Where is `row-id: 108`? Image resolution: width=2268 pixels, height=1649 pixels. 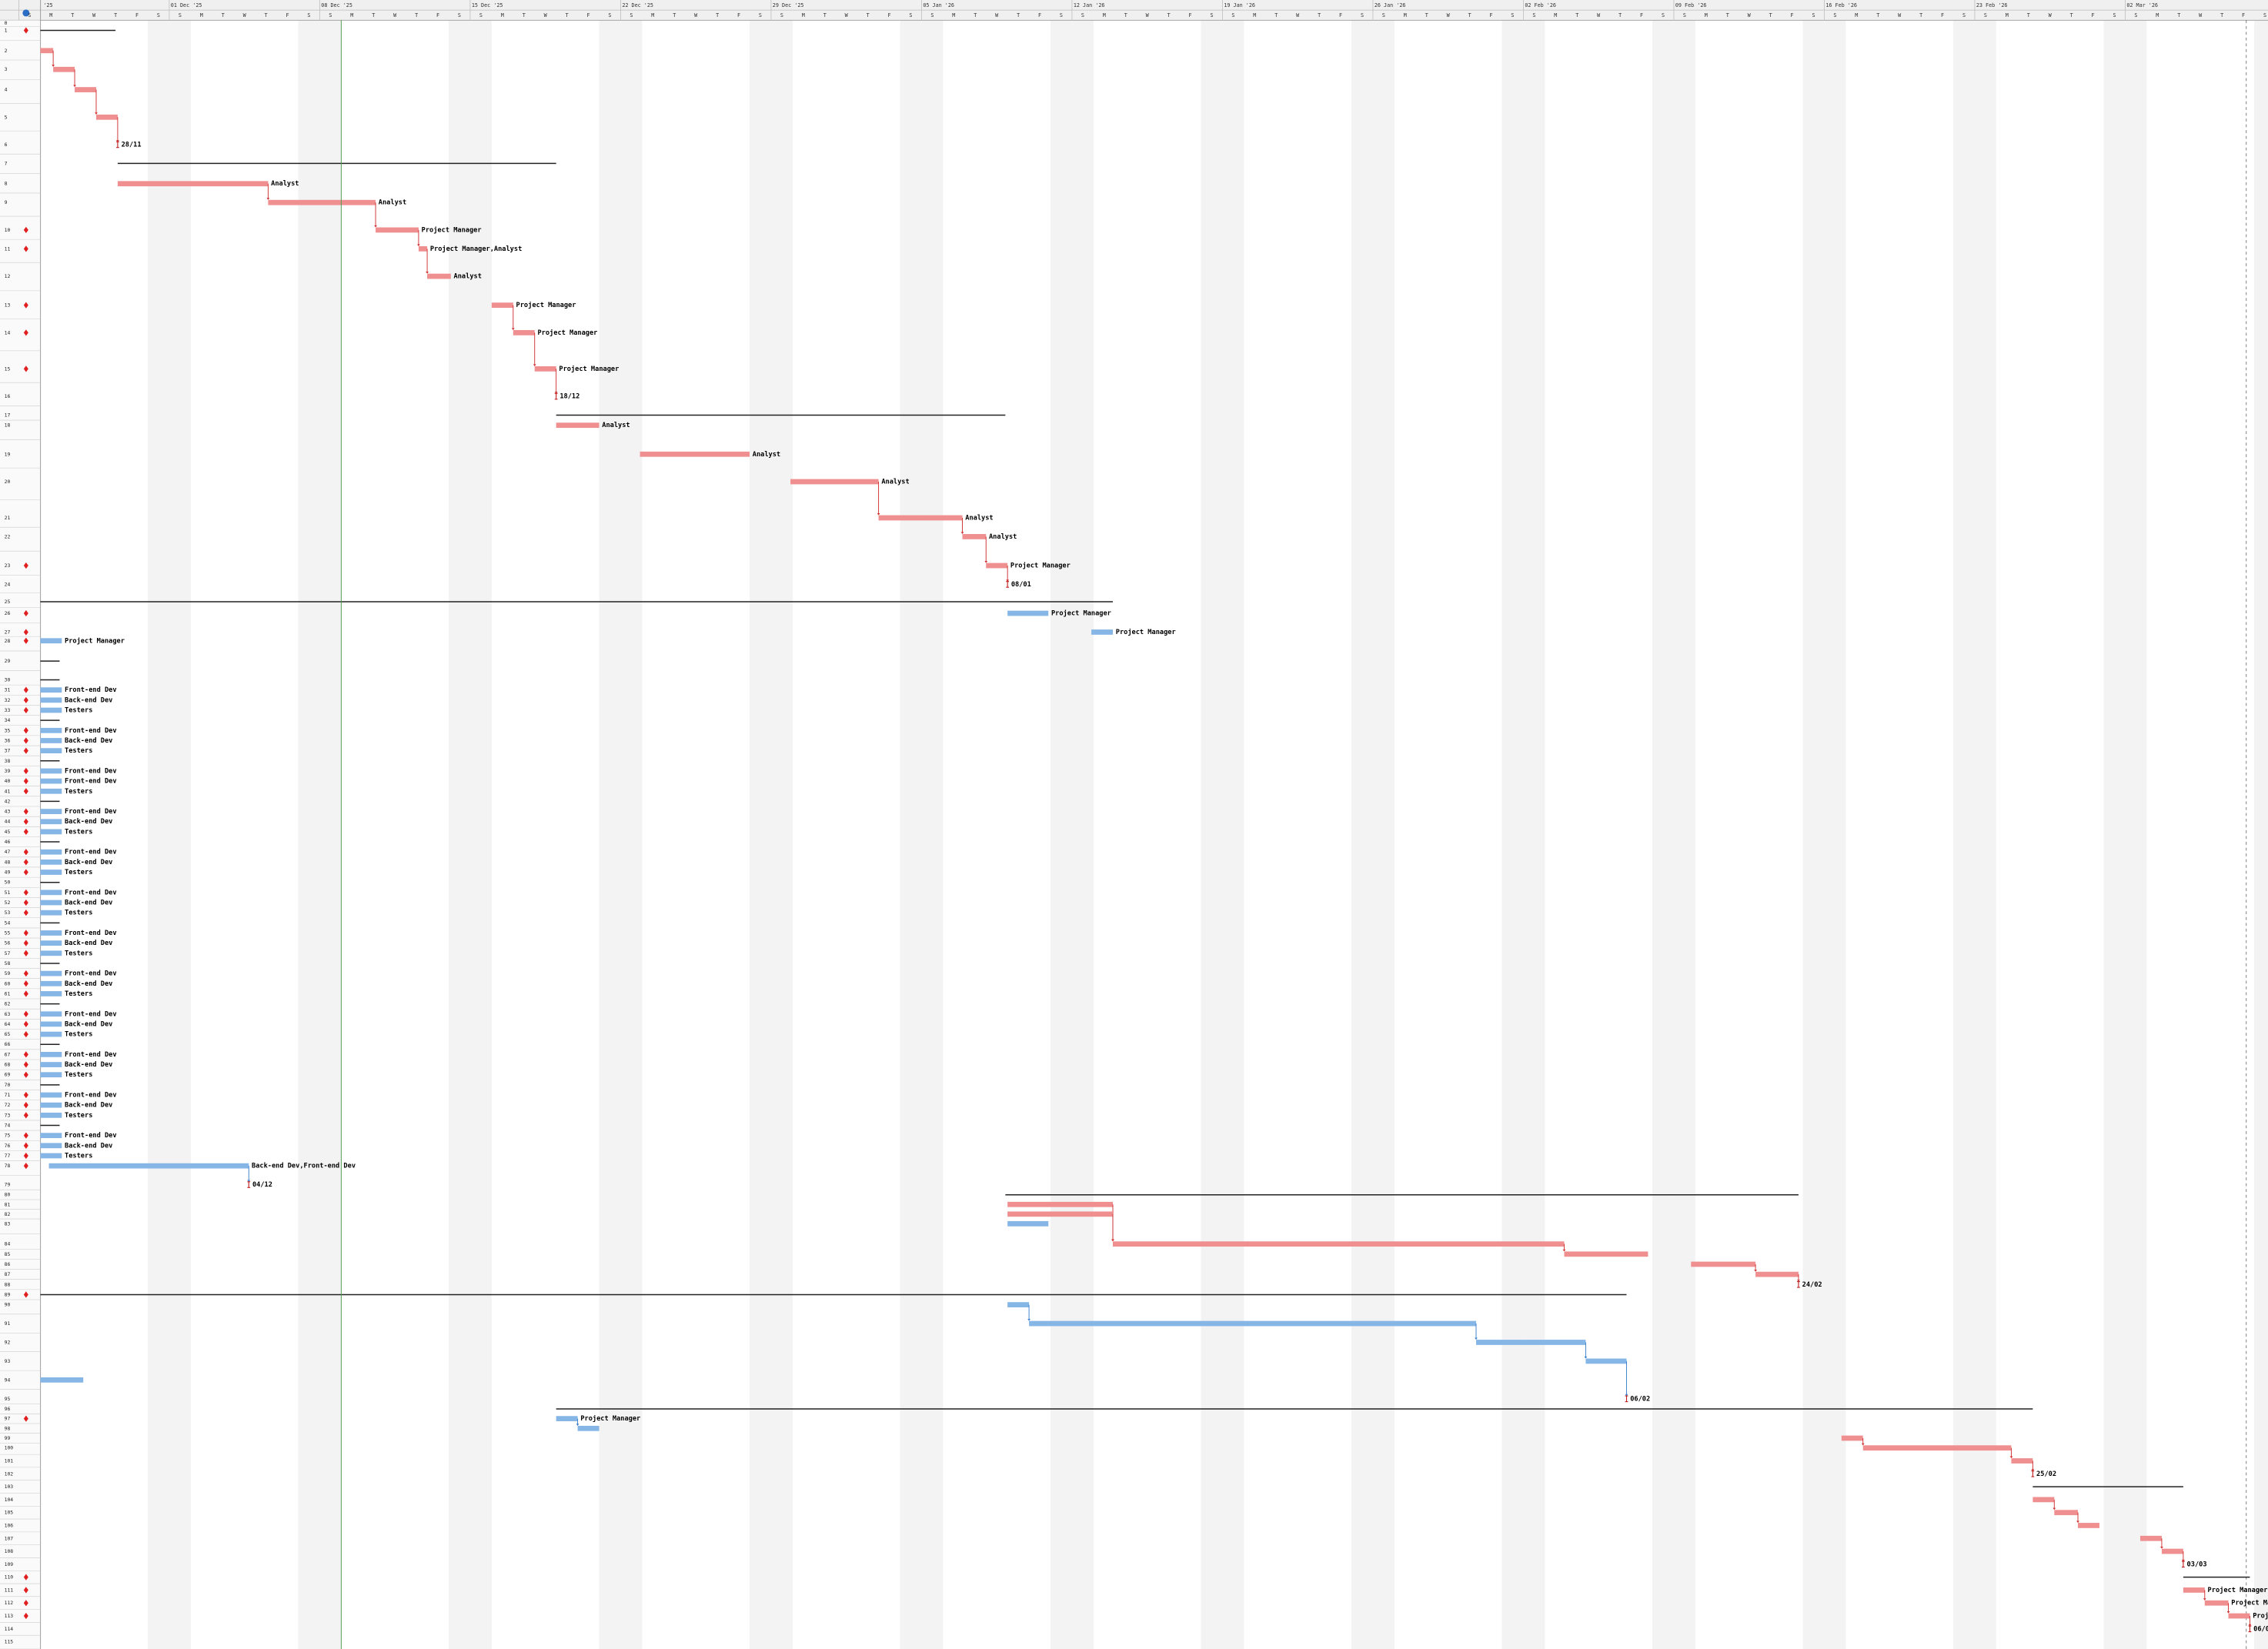 row-id: 108 is located at coordinates (9, 1551).